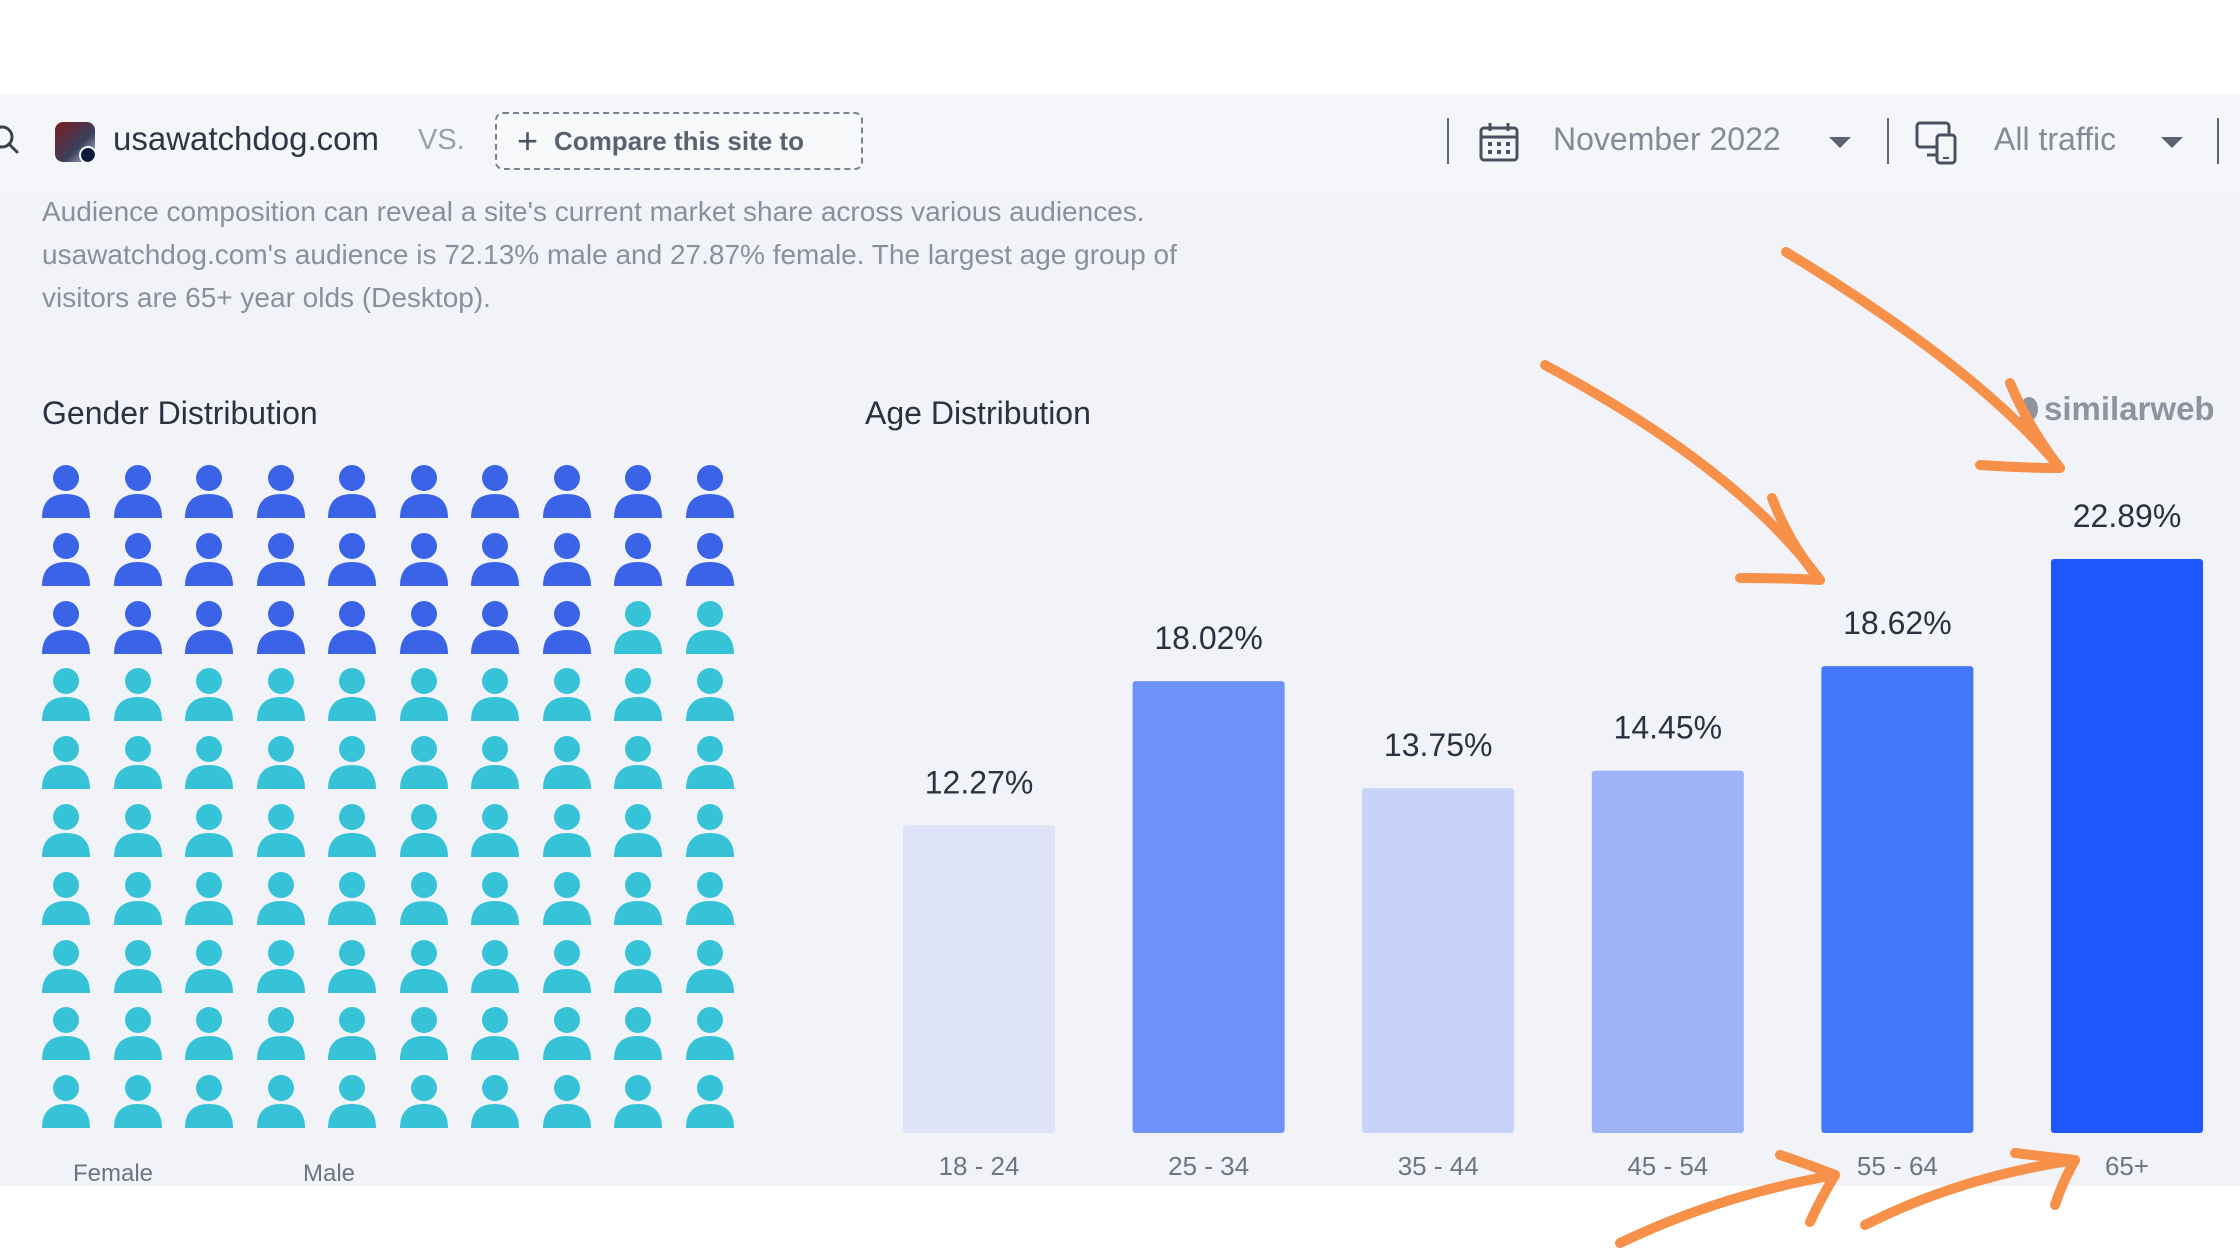  What do you see at coordinates (246, 138) in the screenshot?
I see `site-name: usawatchdog.com` at bounding box center [246, 138].